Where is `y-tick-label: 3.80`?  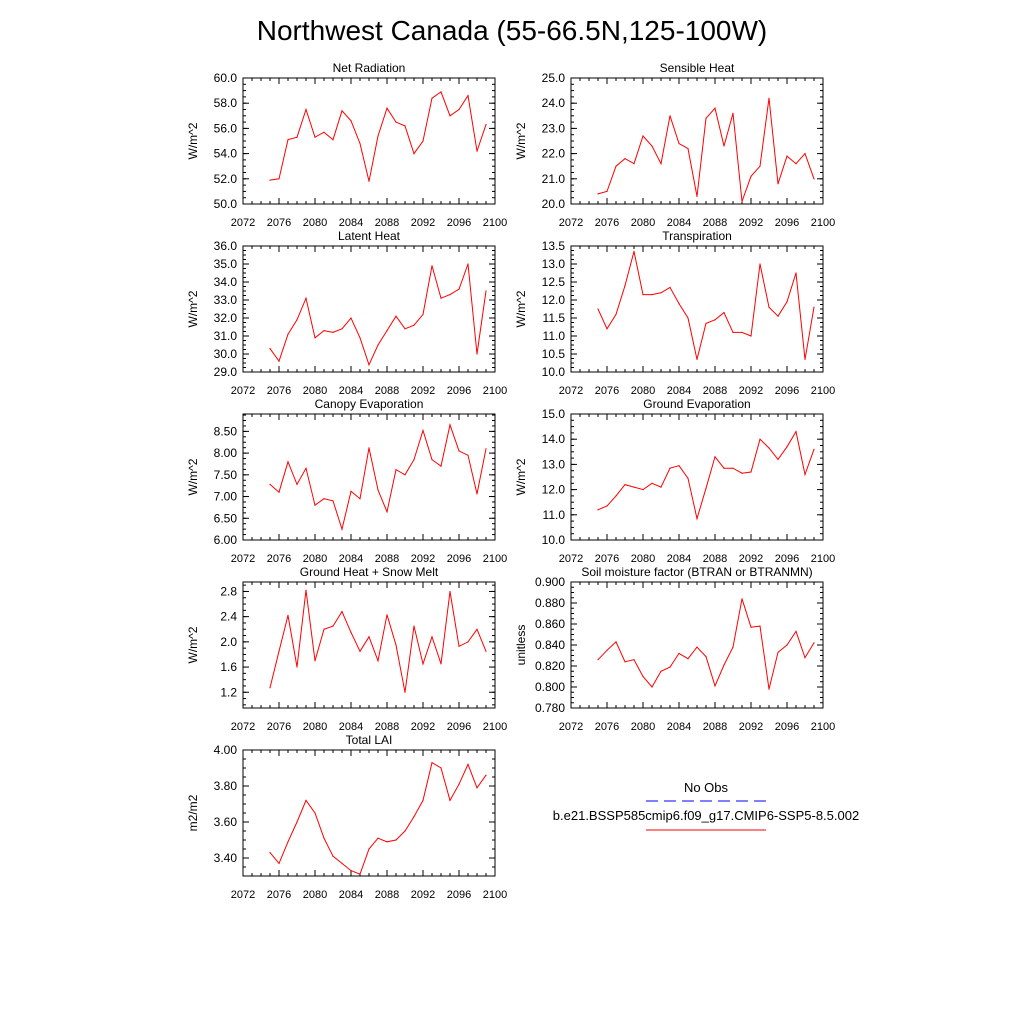
y-tick-label: 3.80 is located at coordinates (226, 786).